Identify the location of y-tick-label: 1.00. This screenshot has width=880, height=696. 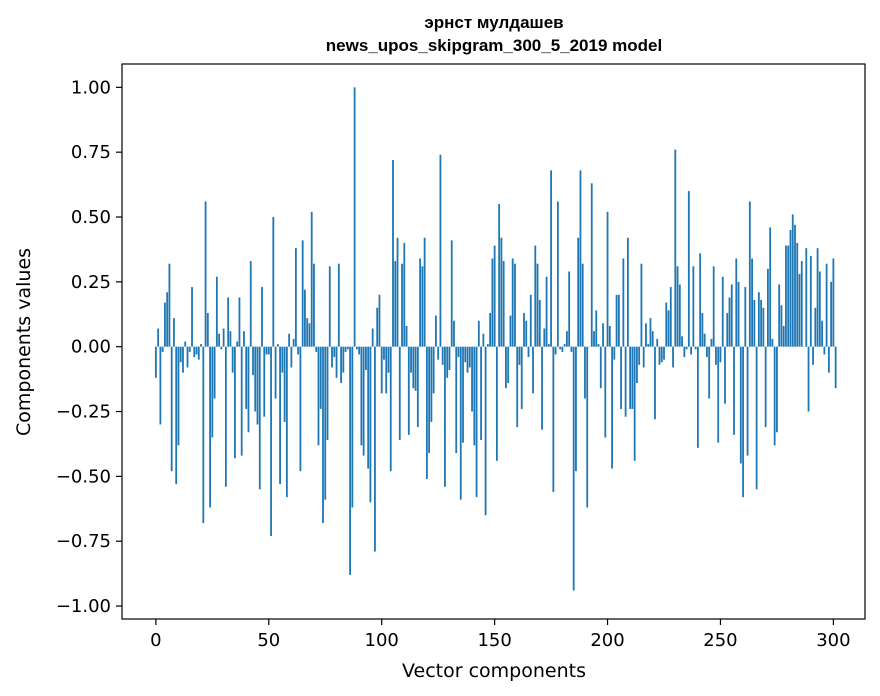
(91, 87).